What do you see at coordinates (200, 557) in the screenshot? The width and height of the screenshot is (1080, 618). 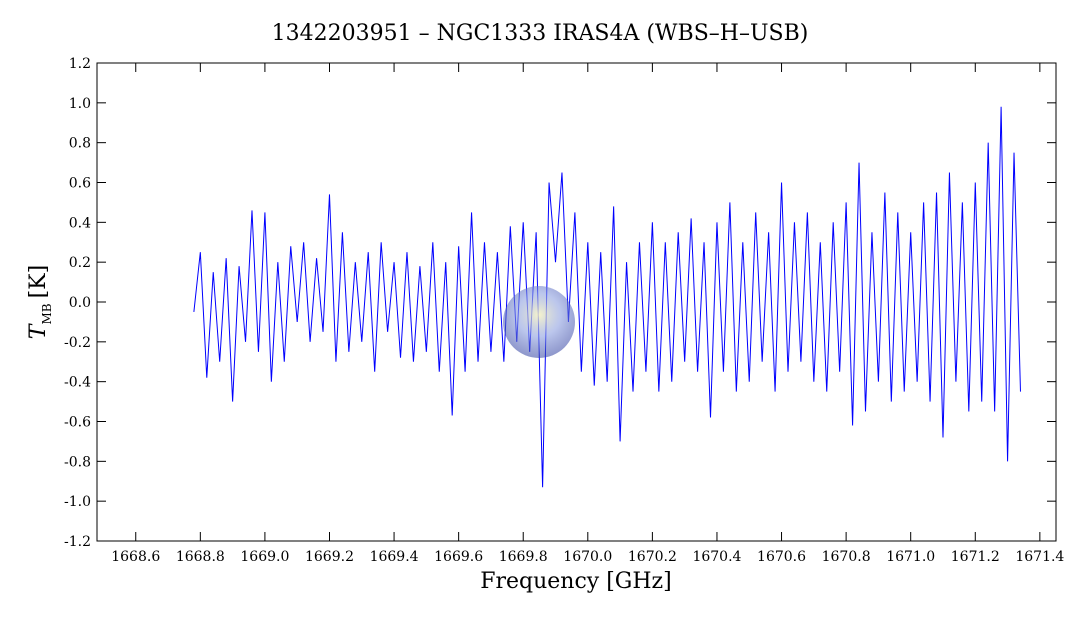 I see `x-tick-label: 1668.8` at bounding box center [200, 557].